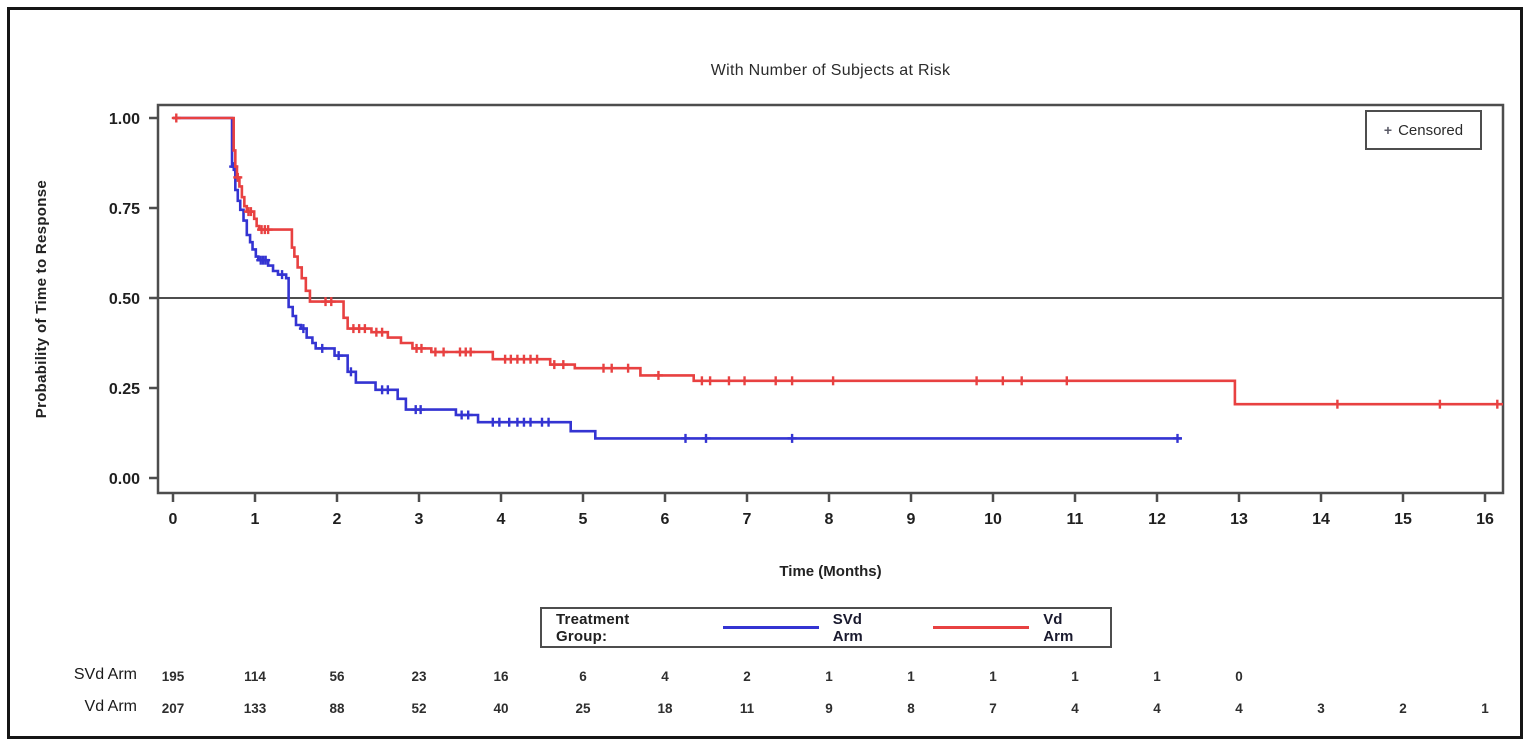 The image size is (1530, 746). Describe the element at coordinates (1321, 519) in the screenshot. I see `x-tick-label: 14` at that location.